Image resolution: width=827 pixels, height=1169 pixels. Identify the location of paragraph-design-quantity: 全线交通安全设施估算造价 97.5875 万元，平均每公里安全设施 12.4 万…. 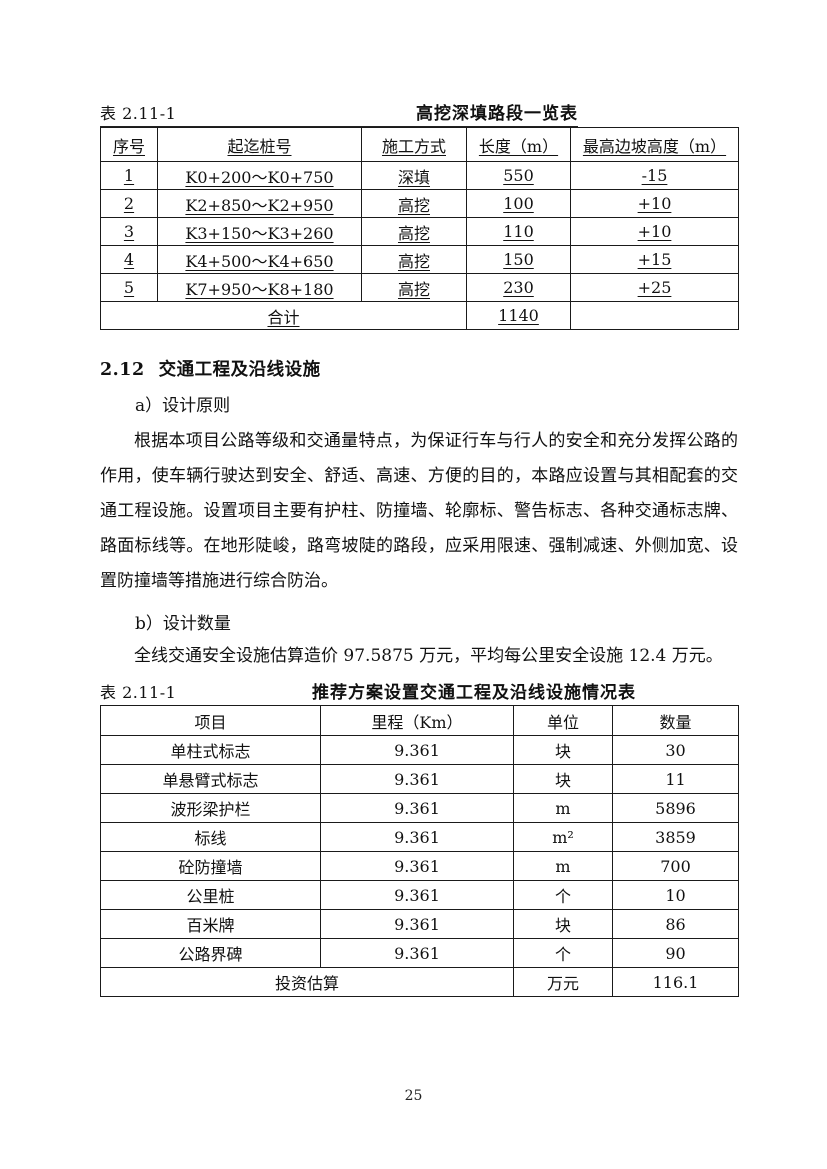
(428, 656).